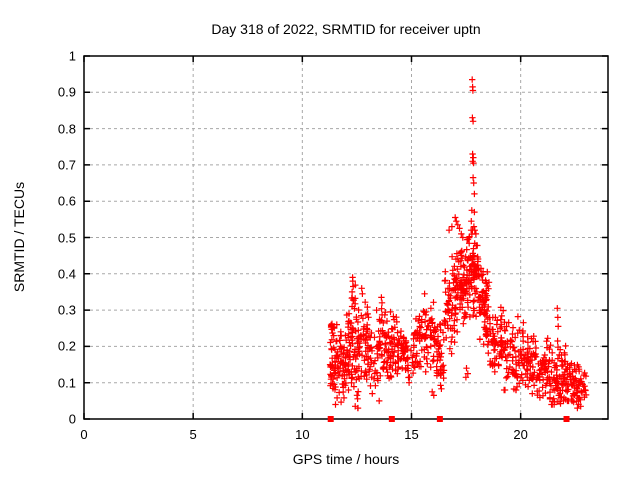 This screenshot has width=640, height=480. What do you see at coordinates (72, 56) in the screenshot?
I see `y-tick-label: 1` at bounding box center [72, 56].